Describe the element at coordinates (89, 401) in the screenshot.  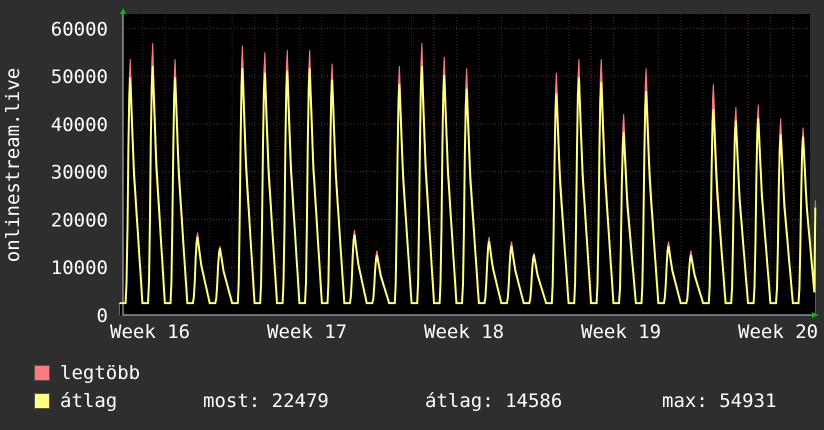
I see `legend-label-avg: átlag` at that location.